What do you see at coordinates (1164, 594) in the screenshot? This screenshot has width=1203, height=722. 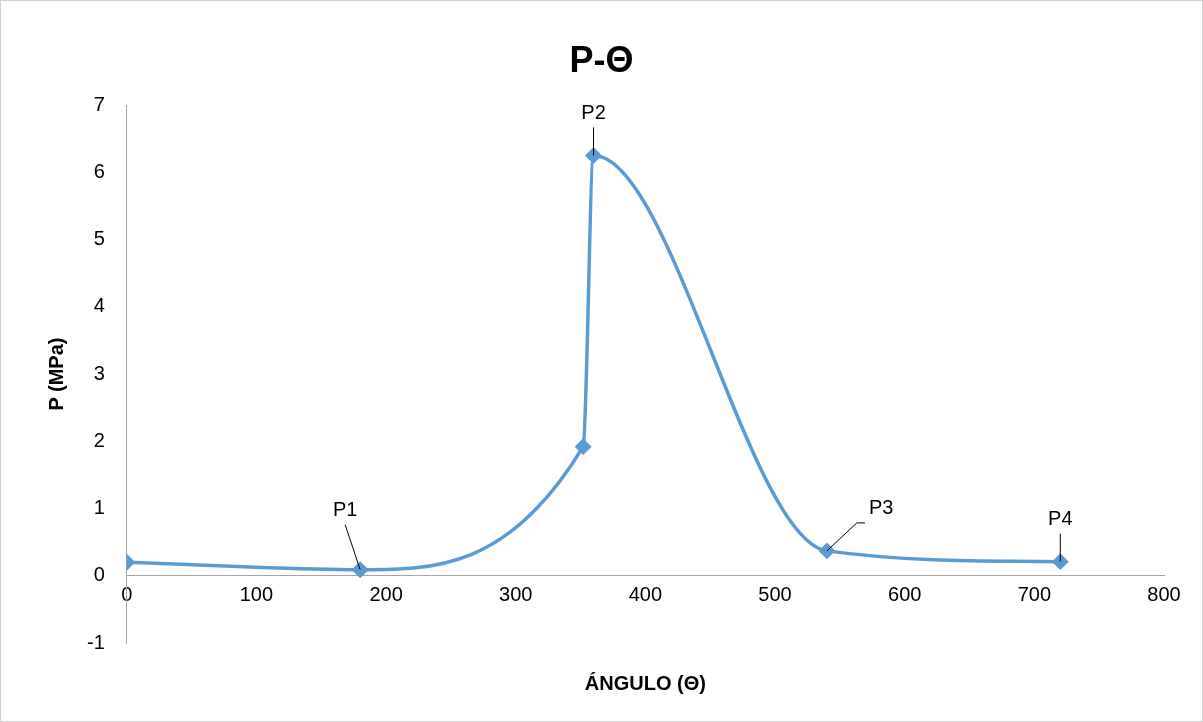 I see `x-tick-label: 800` at bounding box center [1164, 594].